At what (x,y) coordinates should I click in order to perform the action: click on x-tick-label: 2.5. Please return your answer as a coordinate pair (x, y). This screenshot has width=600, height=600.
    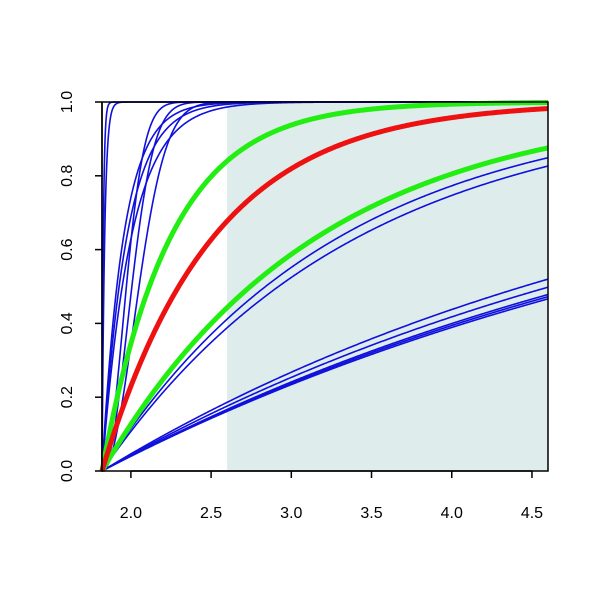
    Looking at the image, I should click on (211, 513).